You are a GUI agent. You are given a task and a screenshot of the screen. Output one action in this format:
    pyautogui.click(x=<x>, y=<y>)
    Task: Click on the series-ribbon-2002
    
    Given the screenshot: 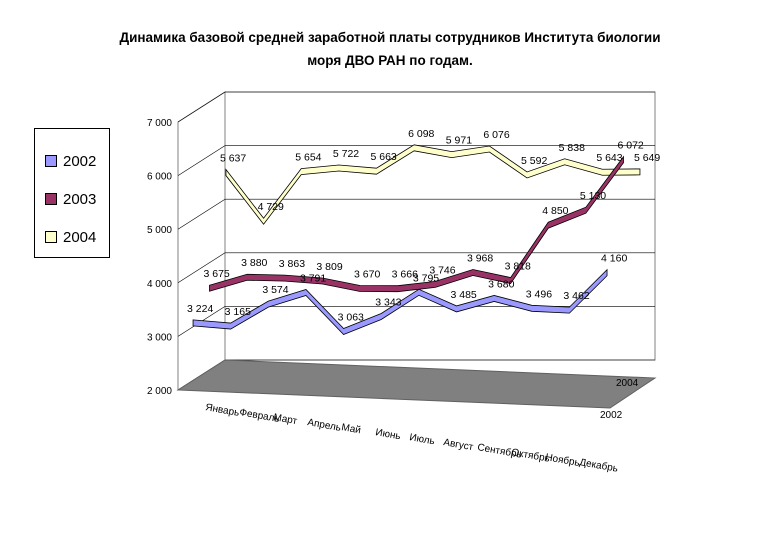 What is the action you would take?
    pyautogui.click(x=400, y=301)
    